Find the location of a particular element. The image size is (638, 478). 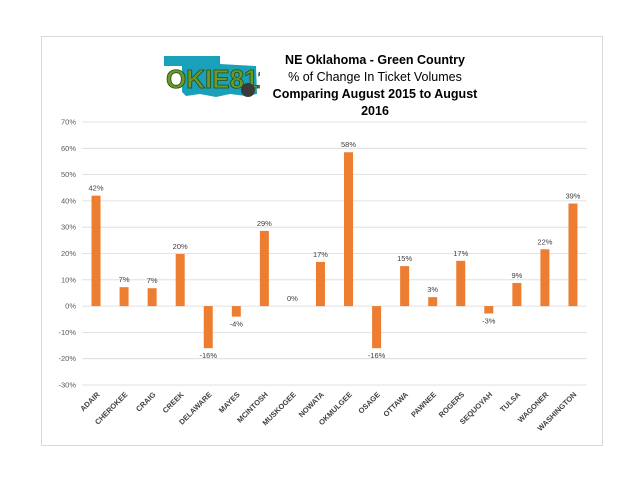

y-tick-label: 20% is located at coordinates (68, 253).